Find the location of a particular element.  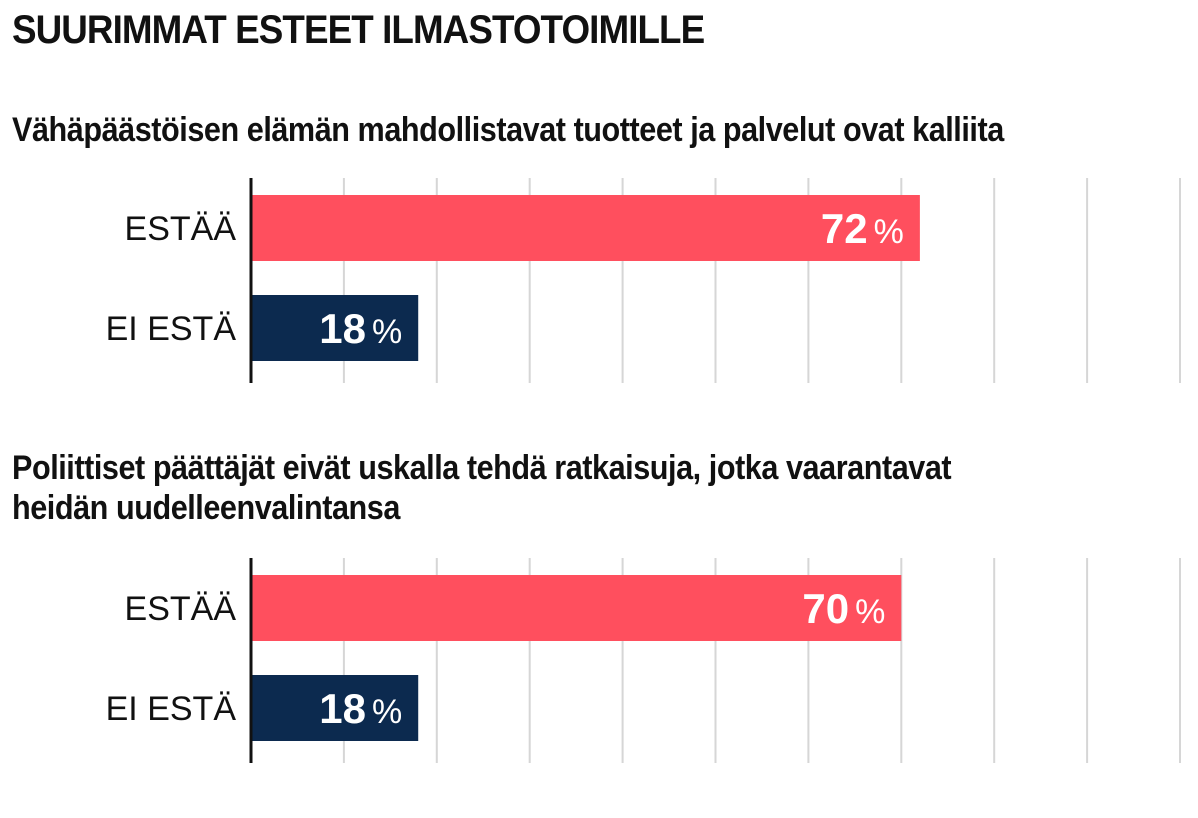

chart-2-bar-ei-esta is located at coordinates (335, 708).